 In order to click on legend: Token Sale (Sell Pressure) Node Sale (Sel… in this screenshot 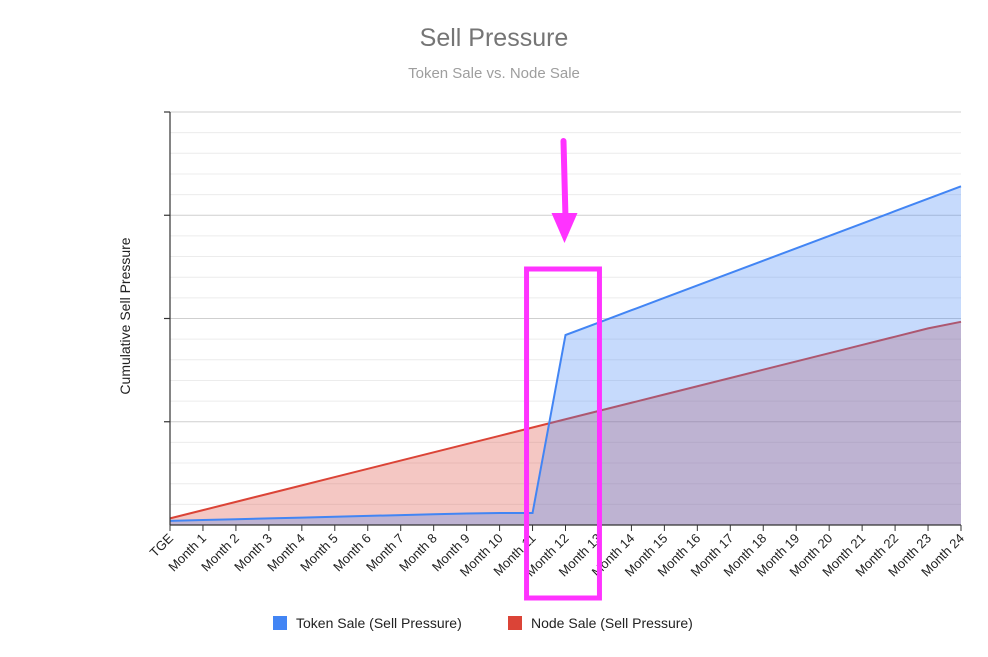, I will do `click(483, 623)`.